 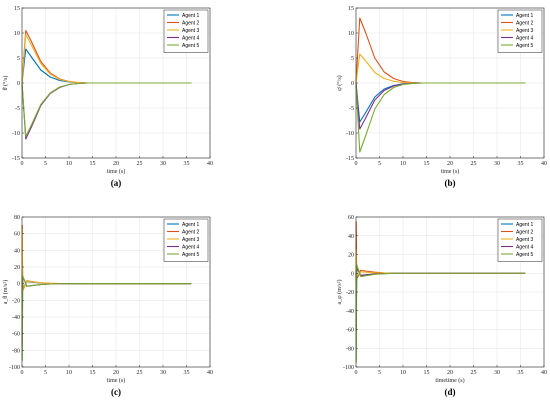 What do you see at coordinates (449, 380) in the screenshot?
I see `x-axis-label: timetime (s)` at bounding box center [449, 380].